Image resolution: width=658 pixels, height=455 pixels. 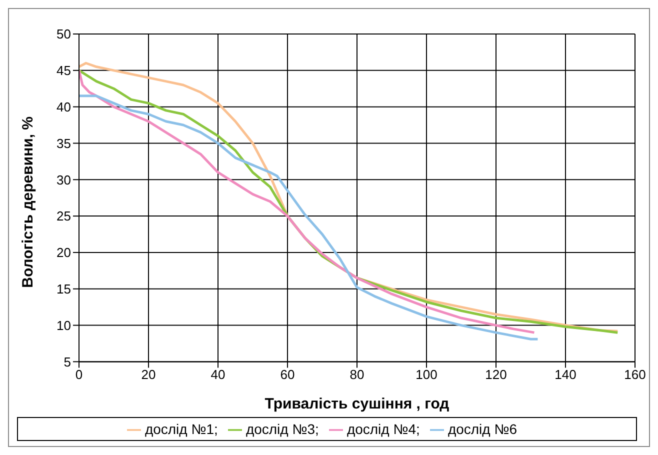 What do you see at coordinates (63, 143) in the screenshot?
I see `y-tick-label: 35` at bounding box center [63, 143].